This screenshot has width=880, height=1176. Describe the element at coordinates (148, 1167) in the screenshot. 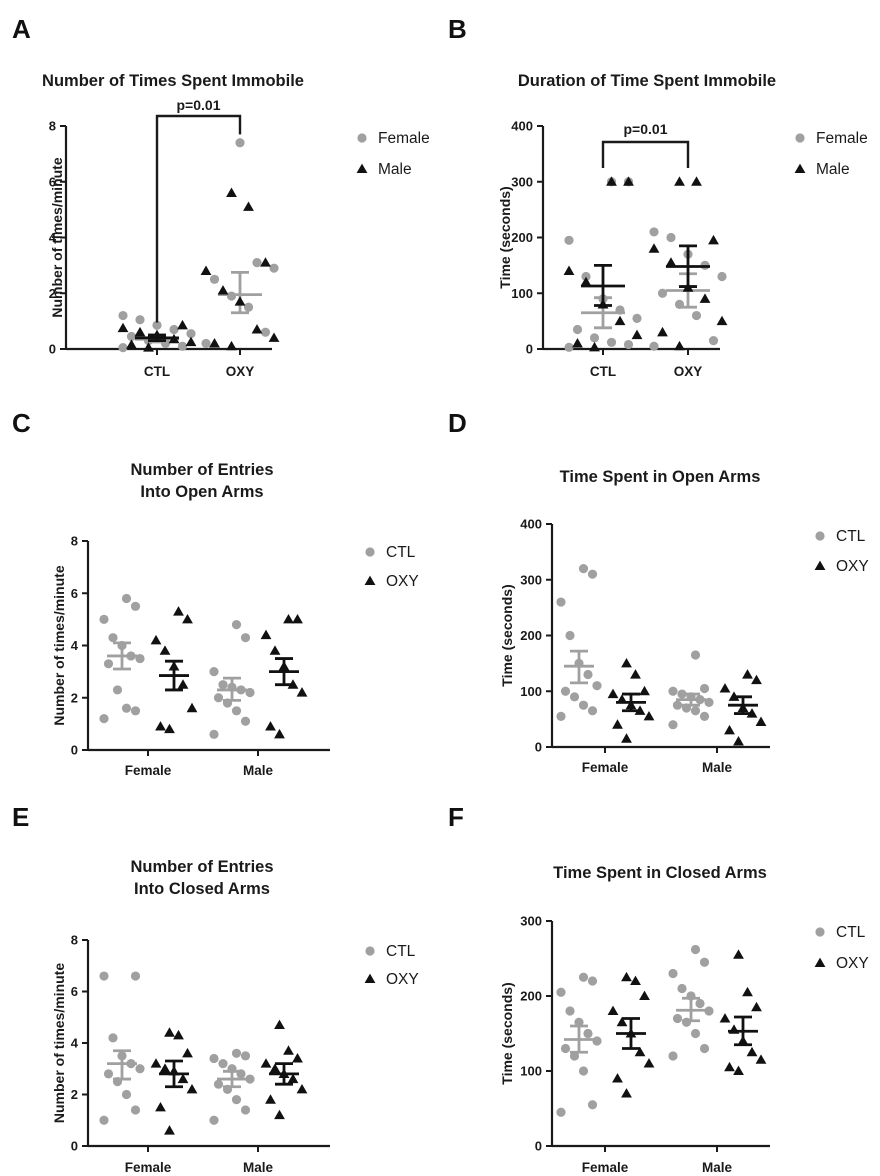

I see `panel-e-x-label-female: Female` at that location.